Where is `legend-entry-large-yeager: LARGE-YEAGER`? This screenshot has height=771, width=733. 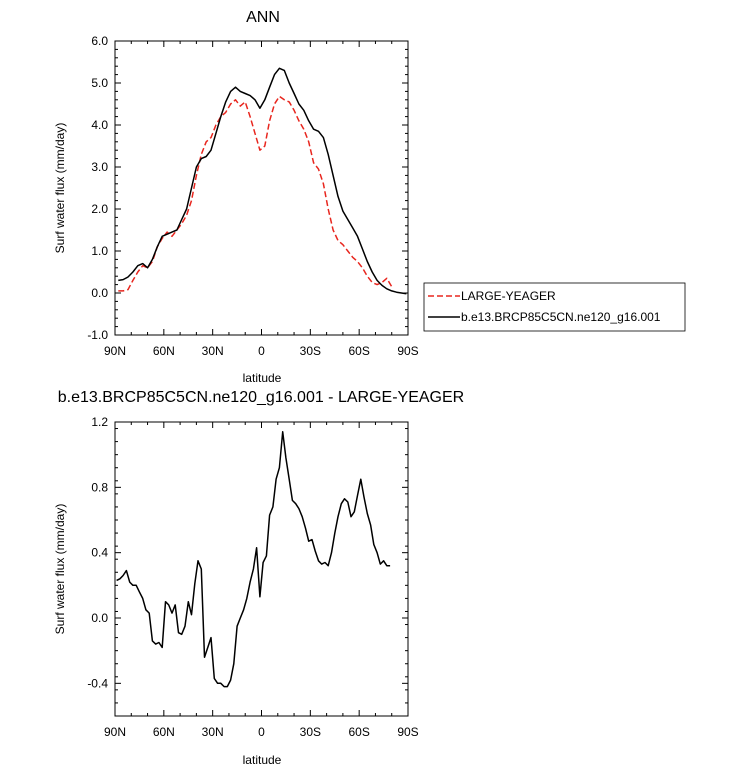
legend-entry-large-yeager: LARGE-YEAGER is located at coordinates (508, 296).